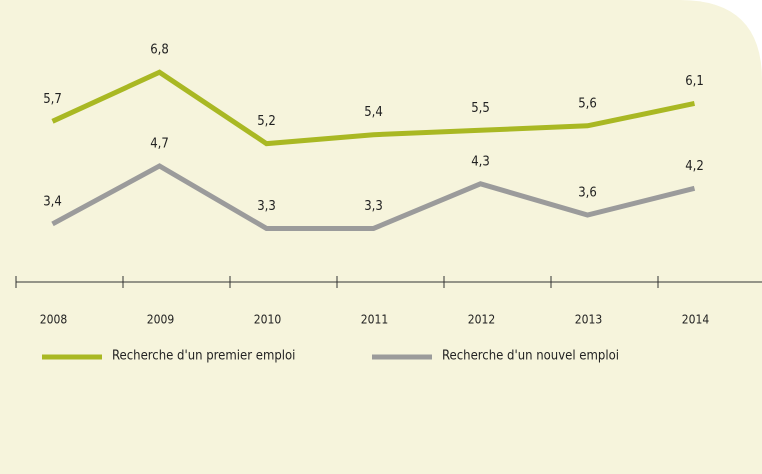 This screenshot has height=474, width=762. Describe the element at coordinates (588, 320) in the screenshot. I see `x-tick-label: 2013` at that location.